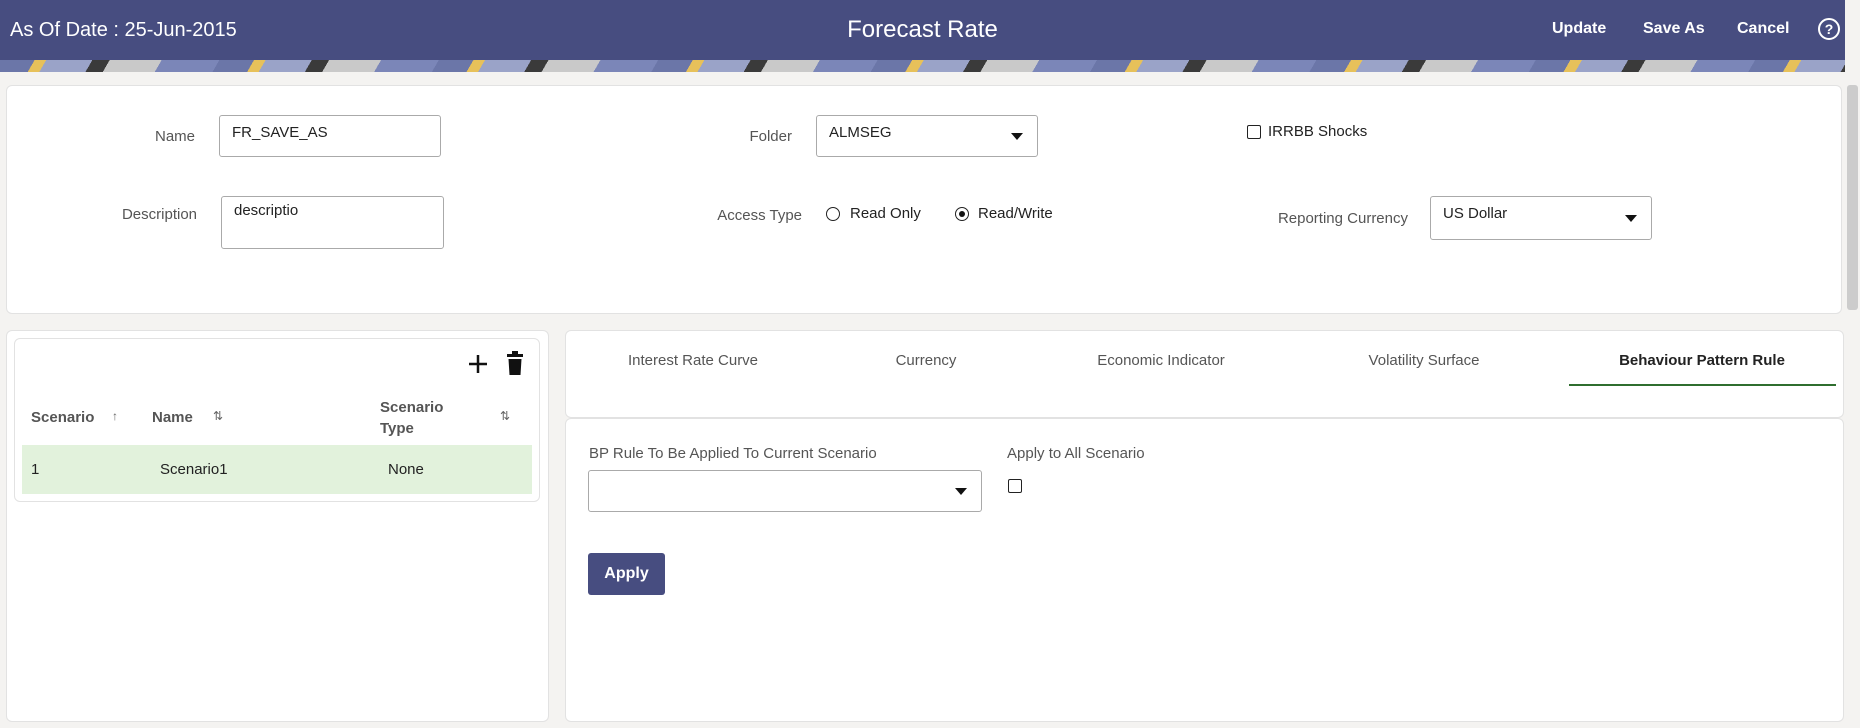  Describe the element at coordinates (1852, 197) in the screenshot. I see `scrollbar` at that location.